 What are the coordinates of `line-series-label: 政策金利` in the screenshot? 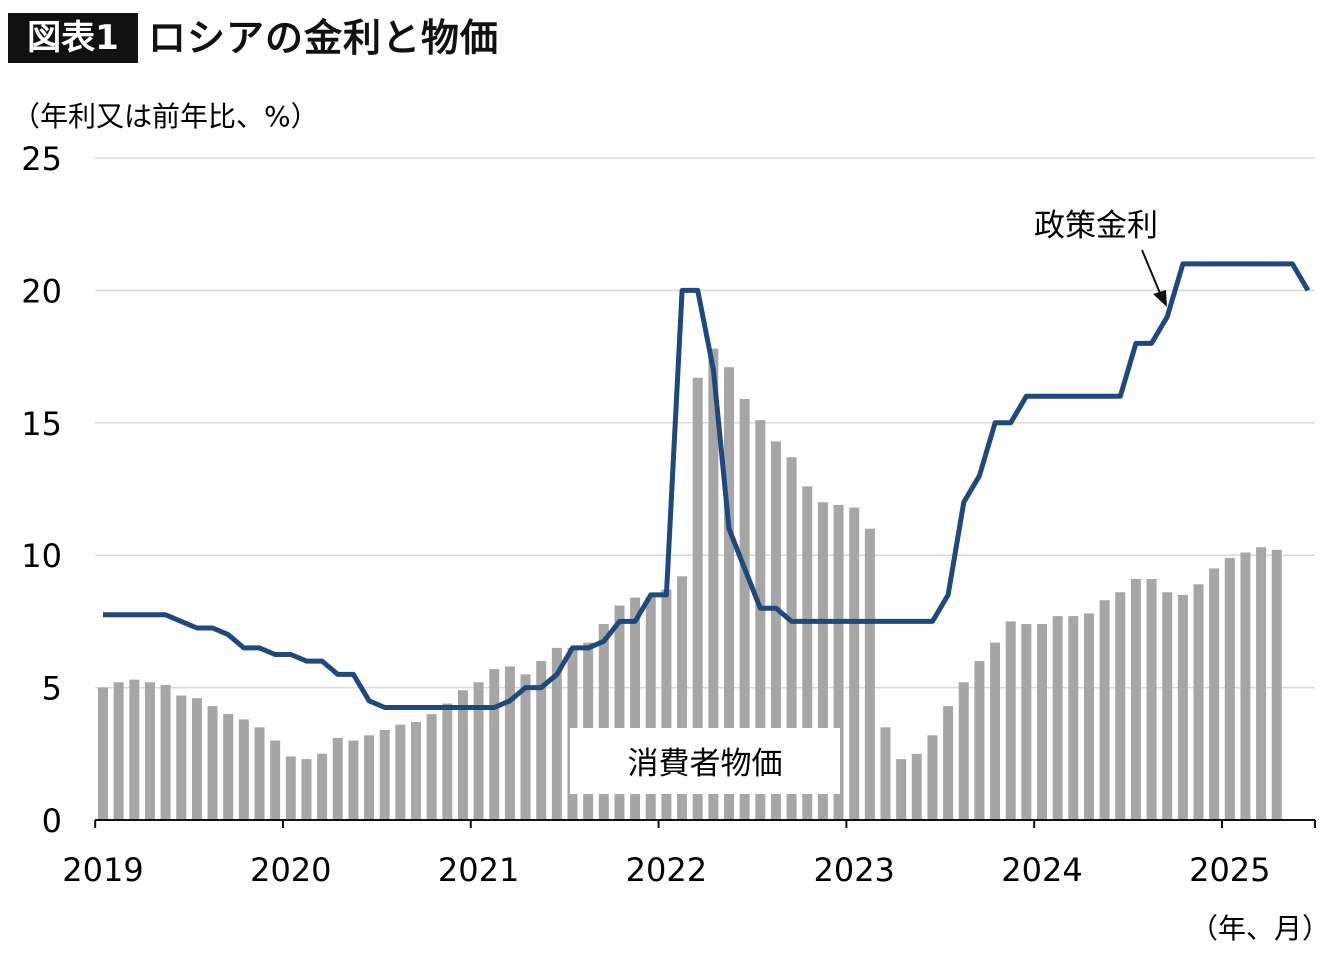 It's located at (1096, 226).